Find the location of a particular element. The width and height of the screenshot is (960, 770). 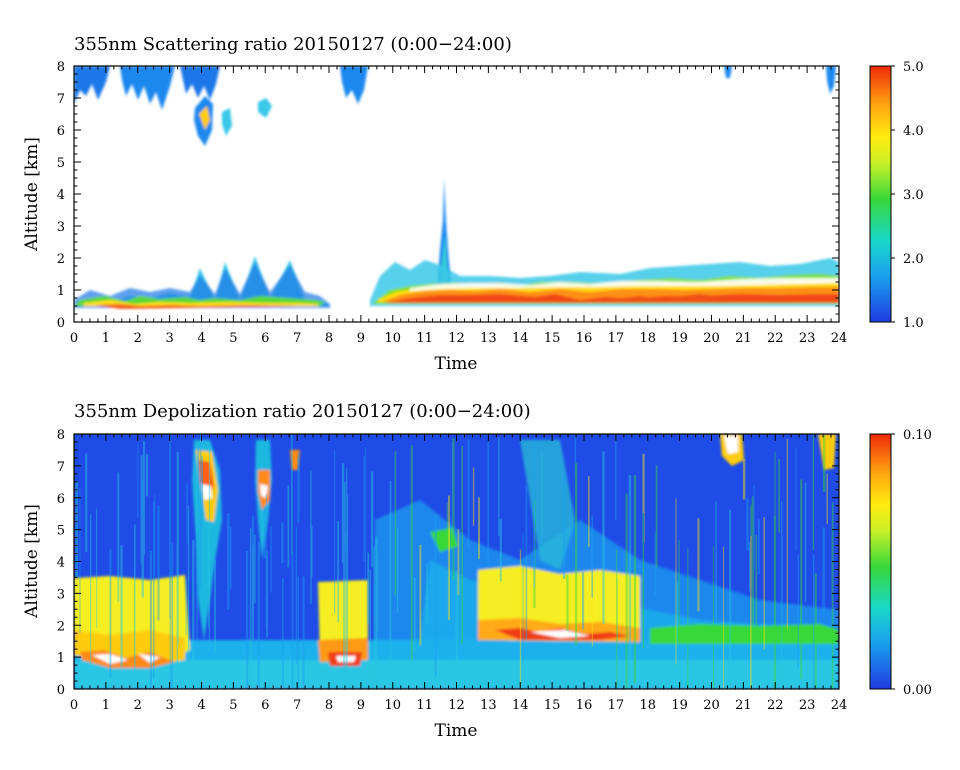

chart2-colorbar is located at coordinates (880, 561).